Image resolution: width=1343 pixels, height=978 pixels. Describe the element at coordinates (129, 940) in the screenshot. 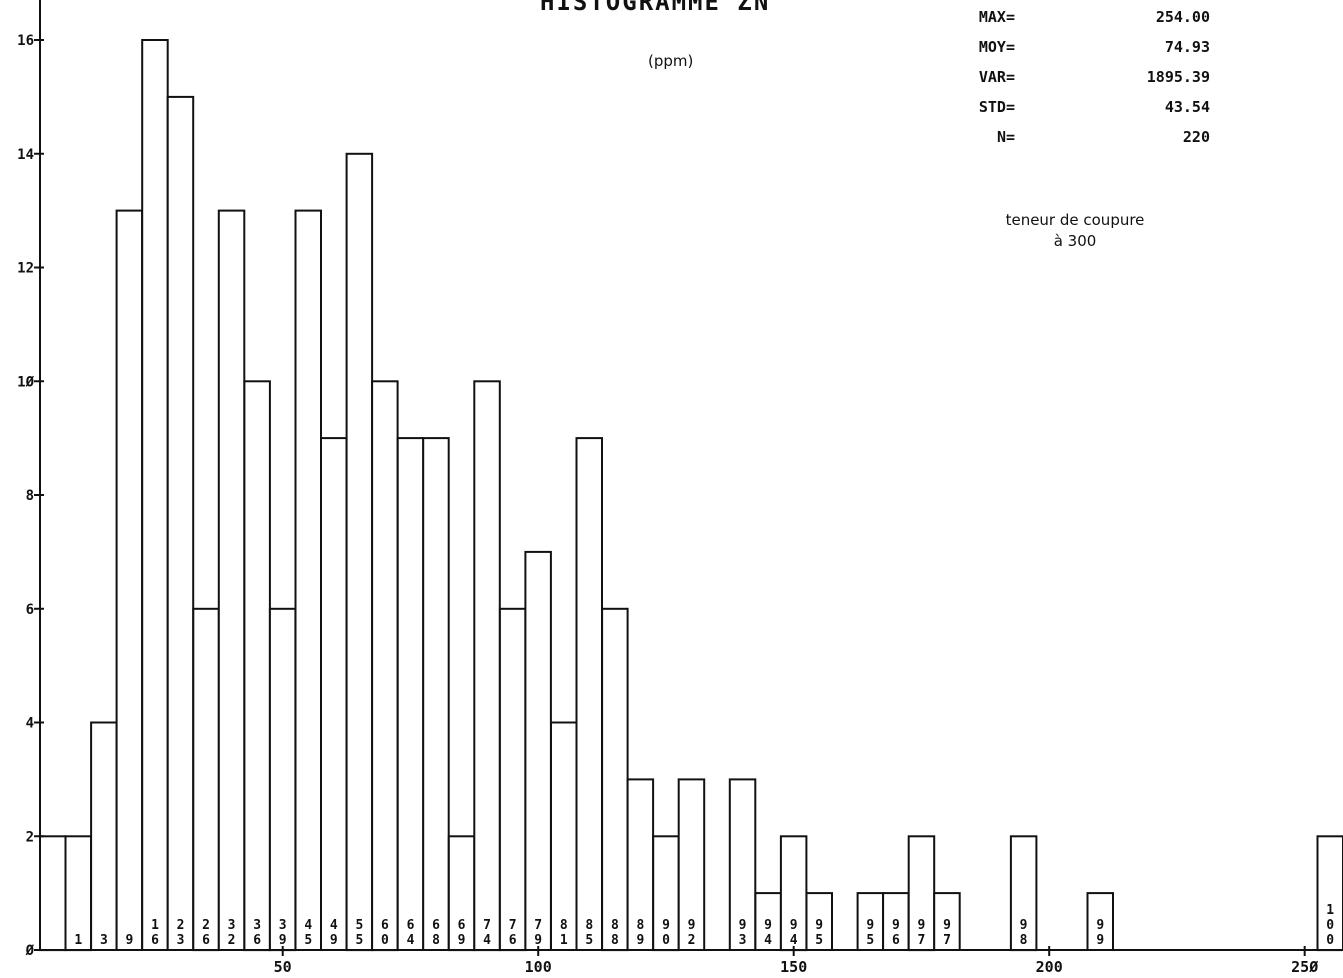

I see `cumulative-label: 9` at that location.